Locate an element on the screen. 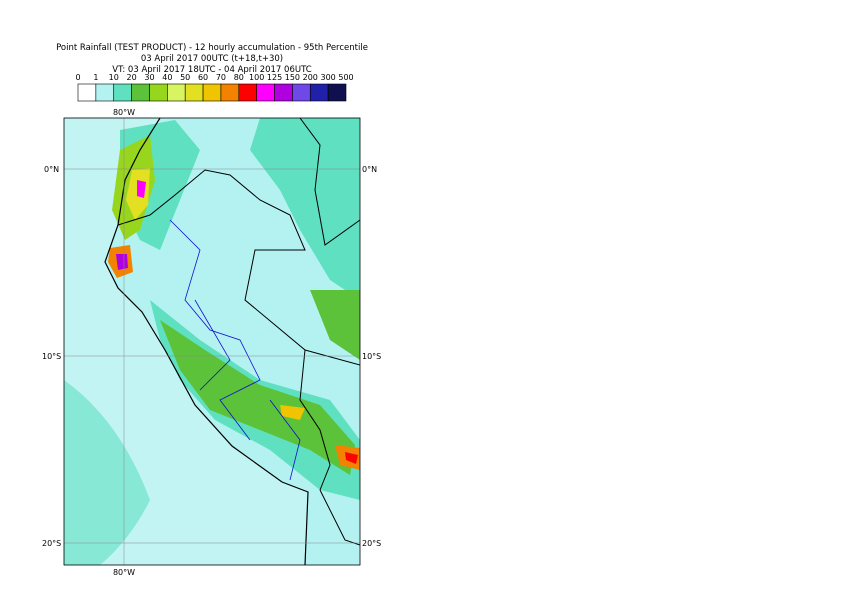 The height and width of the screenshot is (600, 842). legend-label: 60 is located at coordinates (203, 77).